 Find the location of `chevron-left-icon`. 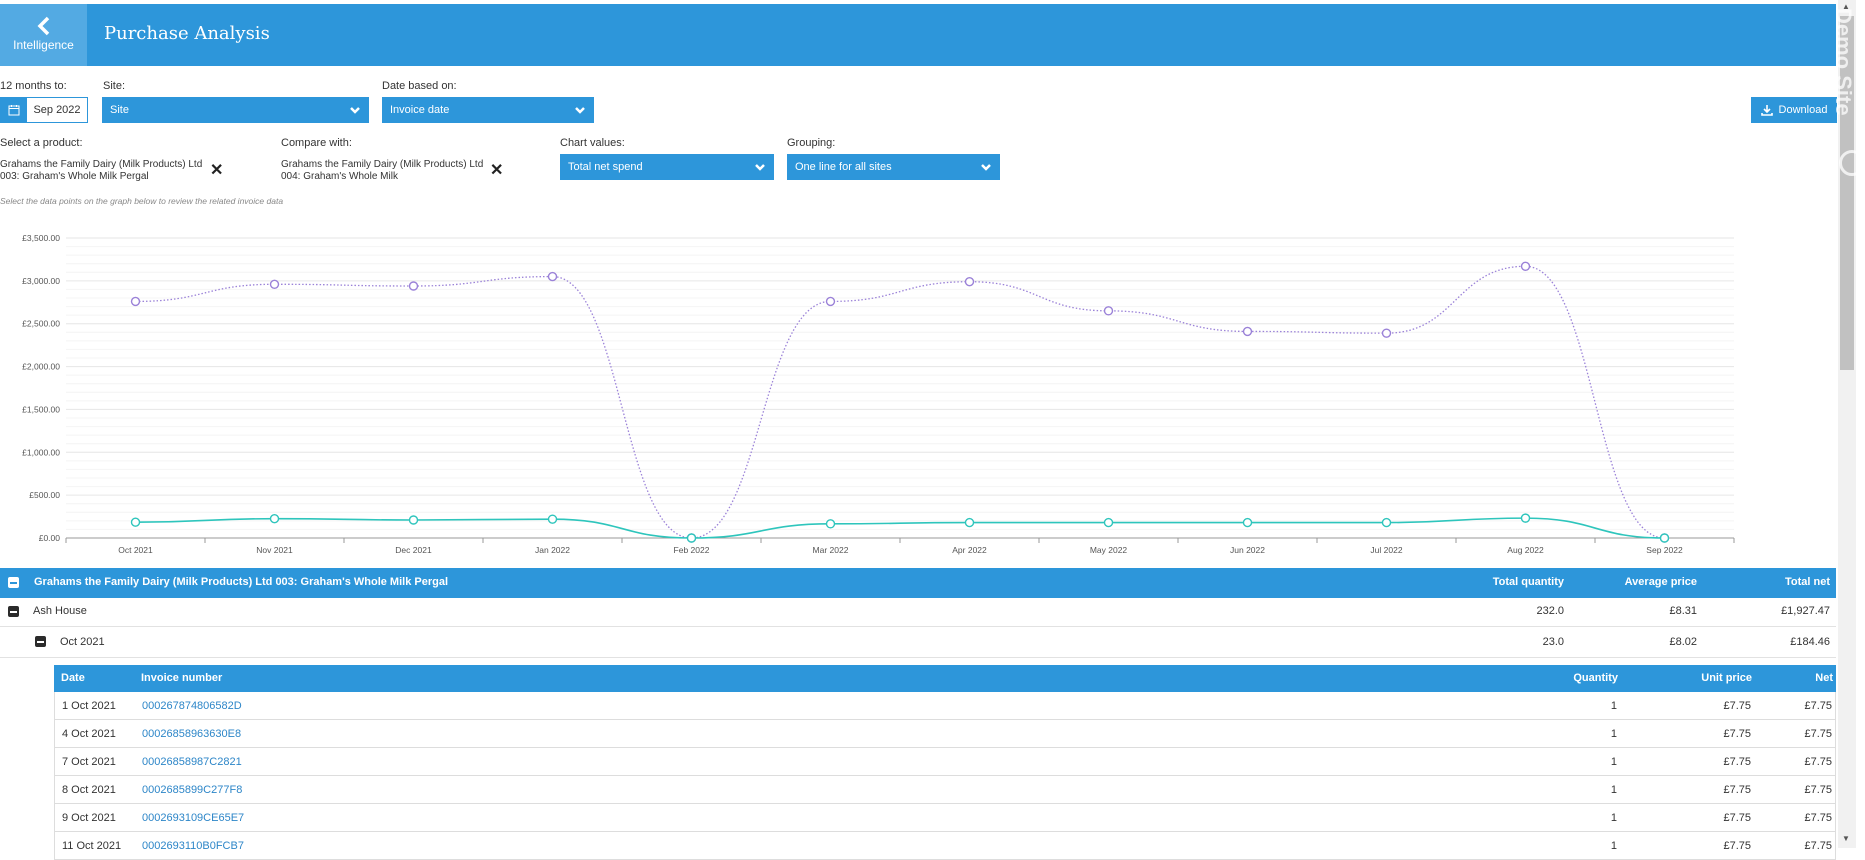

chevron-left-icon is located at coordinates (43, 26).